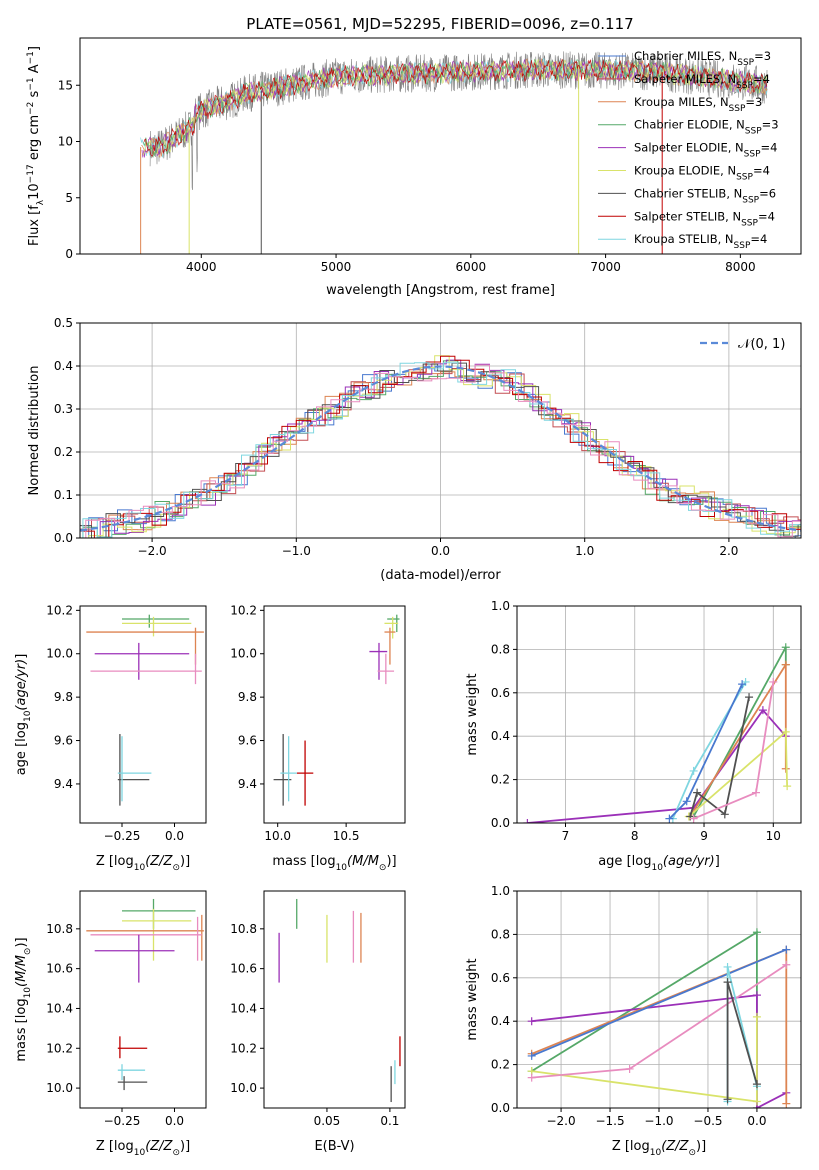 The height and width of the screenshot is (1170, 819). What do you see at coordinates (277, 836) in the screenshot?
I see `x-tick-label: 10.0` at bounding box center [277, 836].